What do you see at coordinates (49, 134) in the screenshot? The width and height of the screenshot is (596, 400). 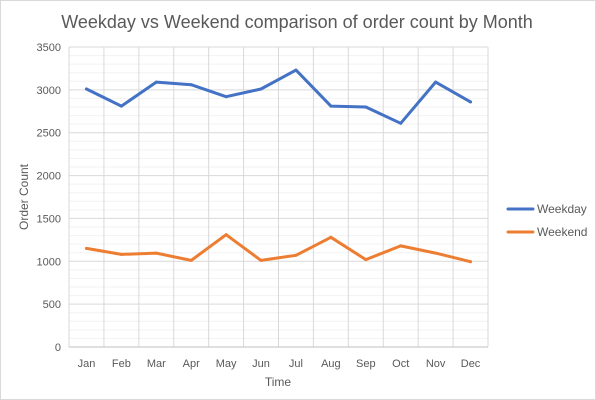 I see `y-tick-label: 2500` at bounding box center [49, 134].